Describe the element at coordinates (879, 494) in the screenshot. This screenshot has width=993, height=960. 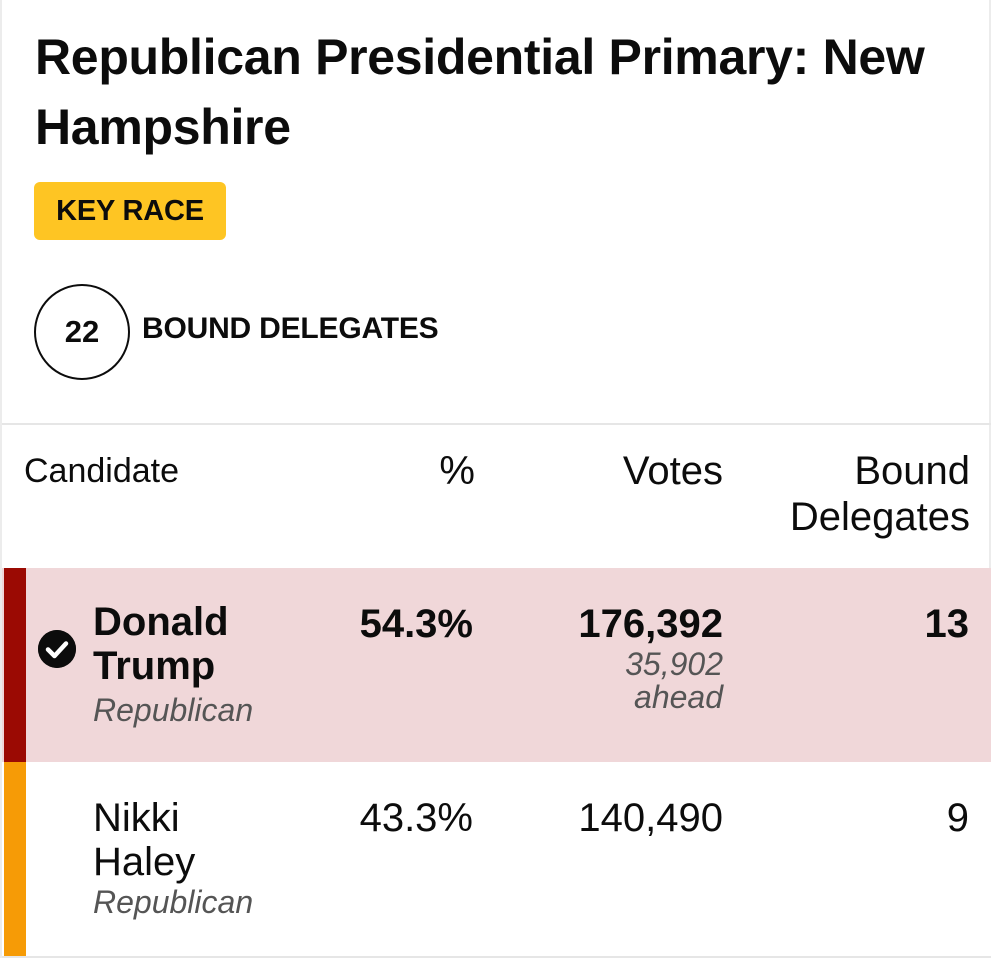
I see `column-header-bound-delegates-label: Bound Delegates` at that location.